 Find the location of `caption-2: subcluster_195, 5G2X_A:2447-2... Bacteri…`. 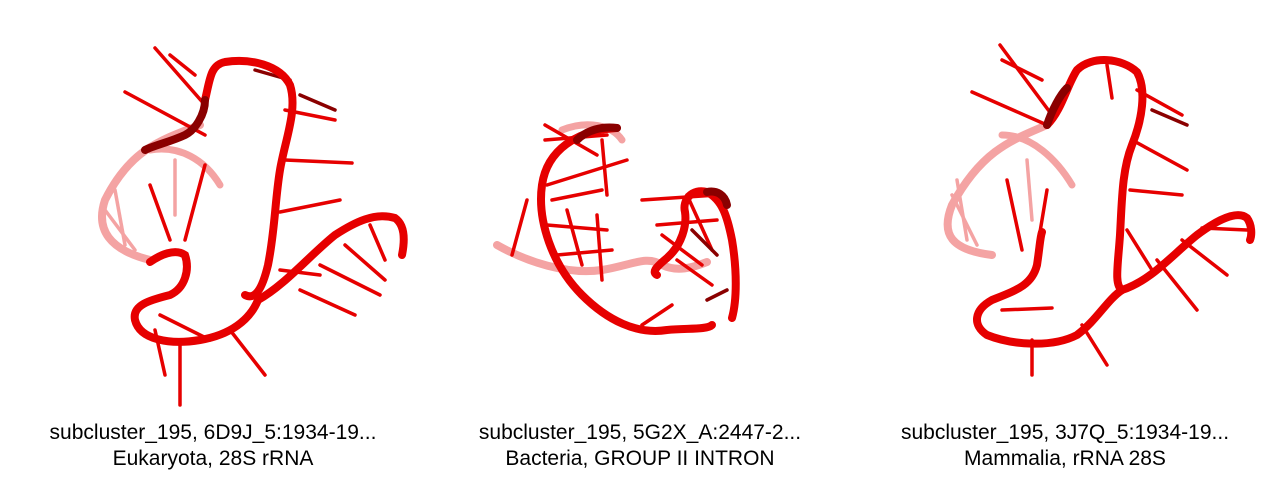

caption-2: subcluster_195, 5G2X_A:2447-2... Bacteri… is located at coordinates (640, 446).